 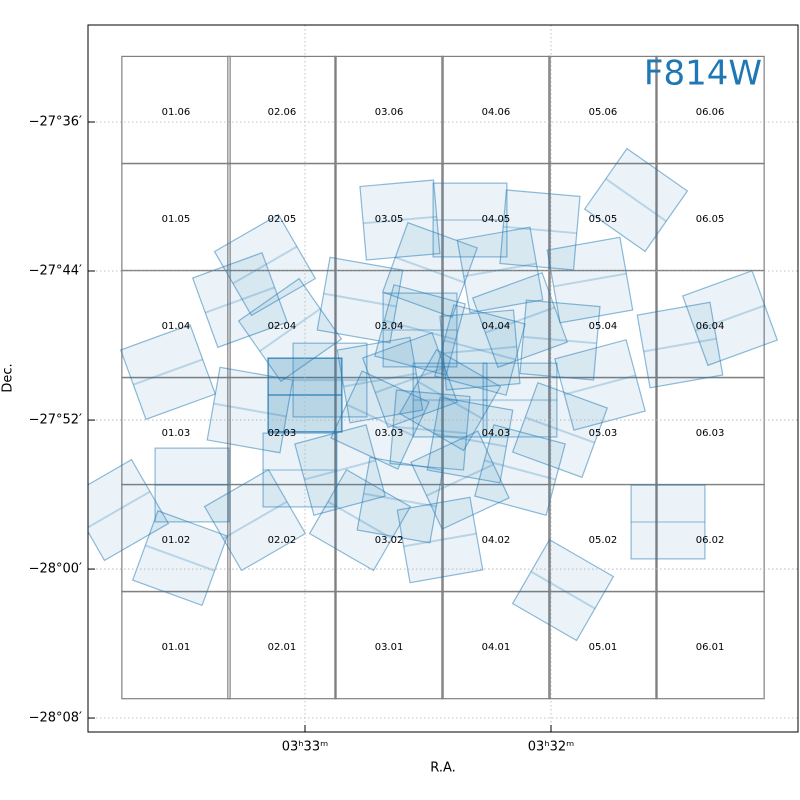 What do you see at coordinates (603, 647) in the screenshot?
I see `tile-label: 05.01` at bounding box center [603, 647].